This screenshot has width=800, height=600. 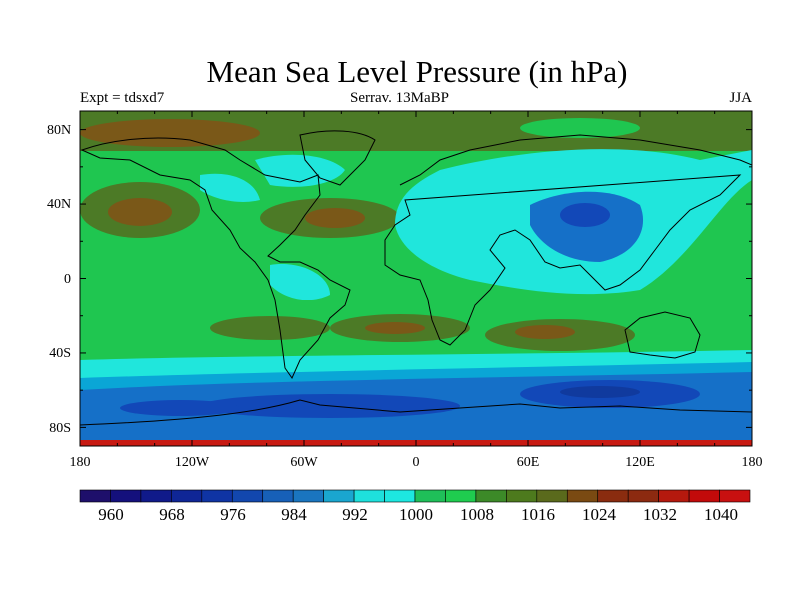 What do you see at coordinates (355, 514) in the screenshot?
I see `colorbar-label: 992` at bounding box center [355, 514].